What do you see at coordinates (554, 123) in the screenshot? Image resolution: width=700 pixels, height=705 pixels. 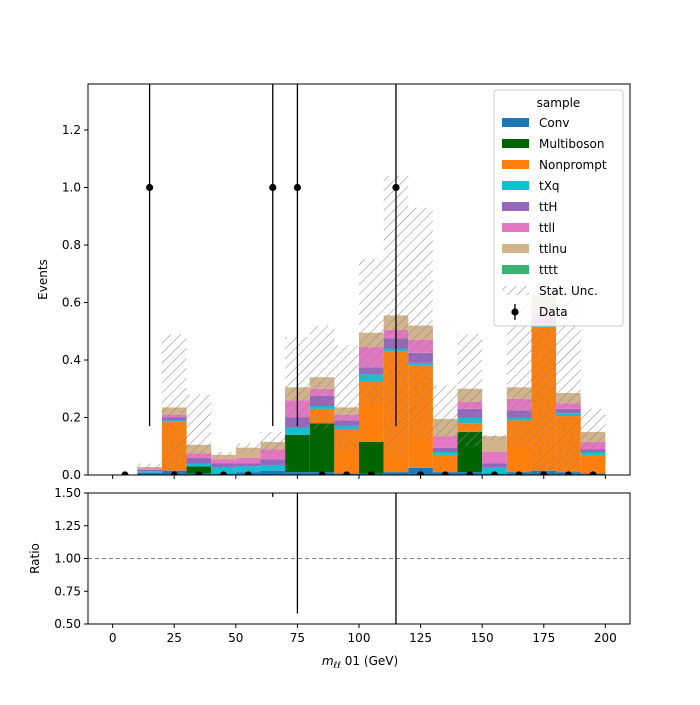 I see `legend-label: Conv` at bounding box center [554, 123].